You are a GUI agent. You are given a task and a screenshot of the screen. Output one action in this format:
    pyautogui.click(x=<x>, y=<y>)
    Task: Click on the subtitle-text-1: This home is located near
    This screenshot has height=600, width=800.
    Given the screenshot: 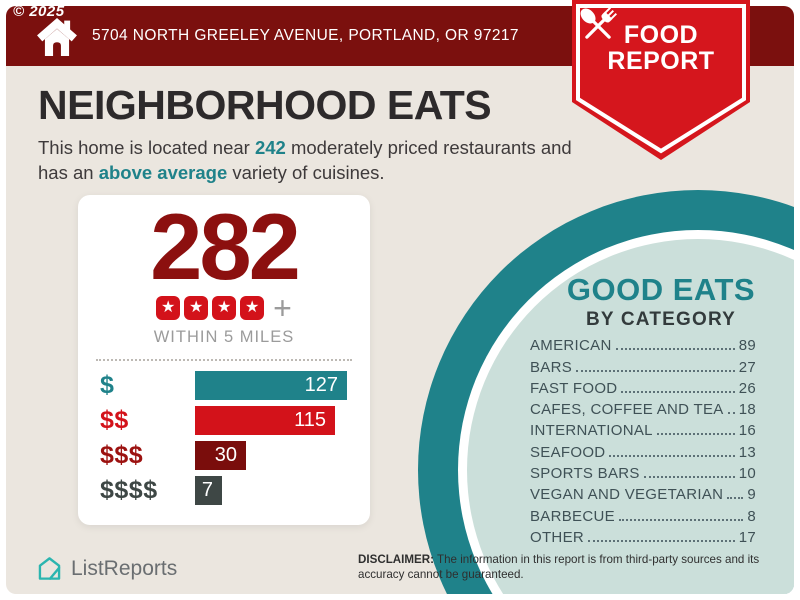 What is the action you would take?
    pyautogui.click(x=146, y=147)
    